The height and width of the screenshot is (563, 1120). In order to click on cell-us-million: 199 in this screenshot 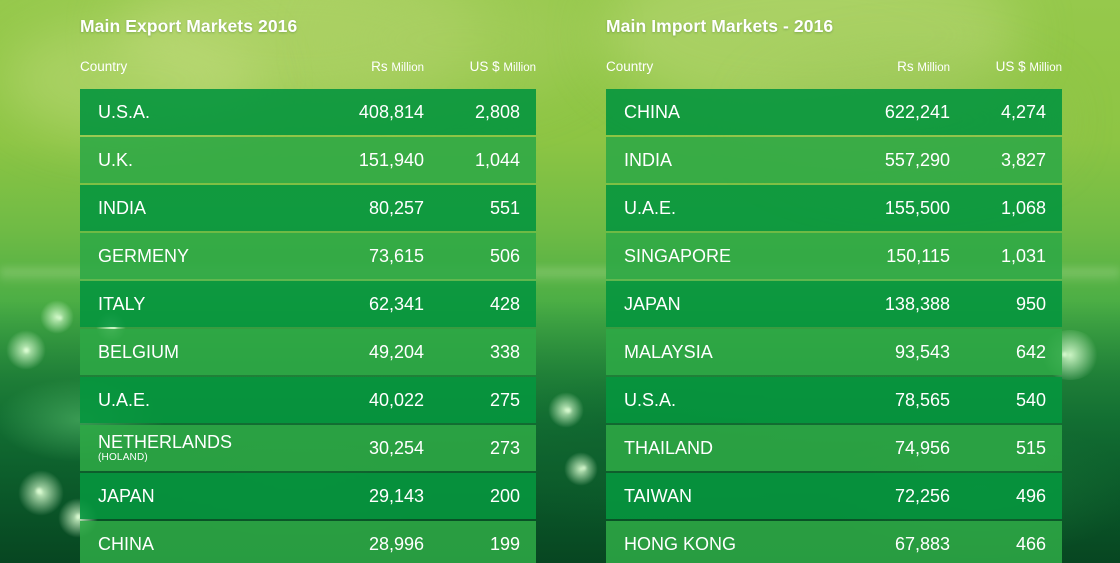, I will do `click(504, 543)`.